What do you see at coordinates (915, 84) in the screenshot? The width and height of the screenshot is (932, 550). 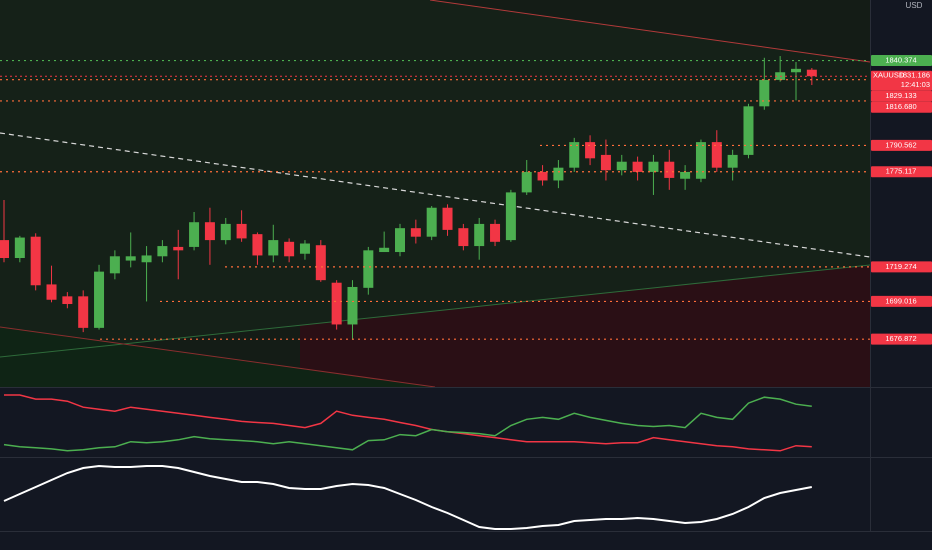 I see `countdown-label: 12:41:03` at bounding box center [915, 84].